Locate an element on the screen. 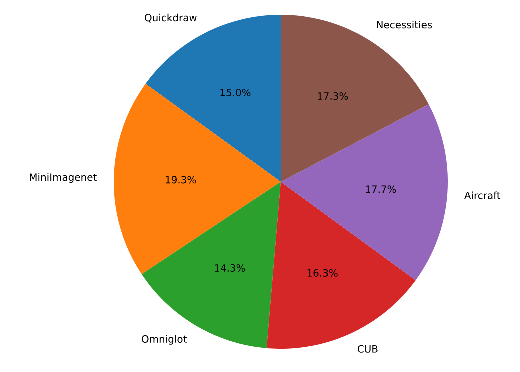 Image resolution: width=520 pixels, height=372 pixels. slice-label: Necessities is located at coordinates (404, 24).